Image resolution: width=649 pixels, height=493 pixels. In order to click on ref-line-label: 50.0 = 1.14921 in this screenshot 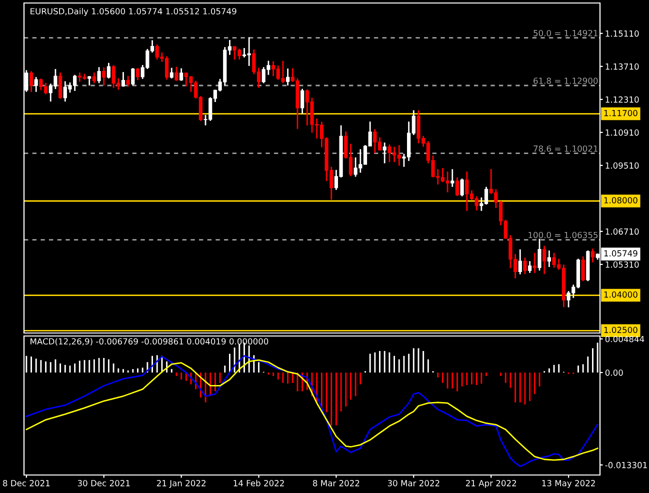, I will do `click(566, 33)`.